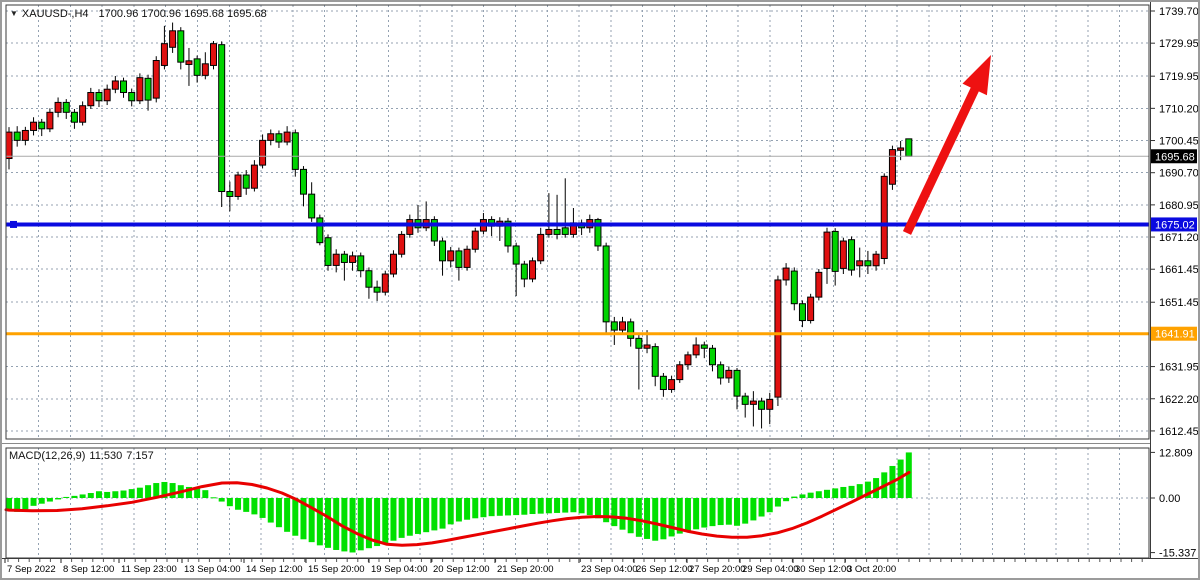 This screenshot has height=580, width=1200. I want to click on time-tick-label: 27 Sep 20:00, so click(717, 569).